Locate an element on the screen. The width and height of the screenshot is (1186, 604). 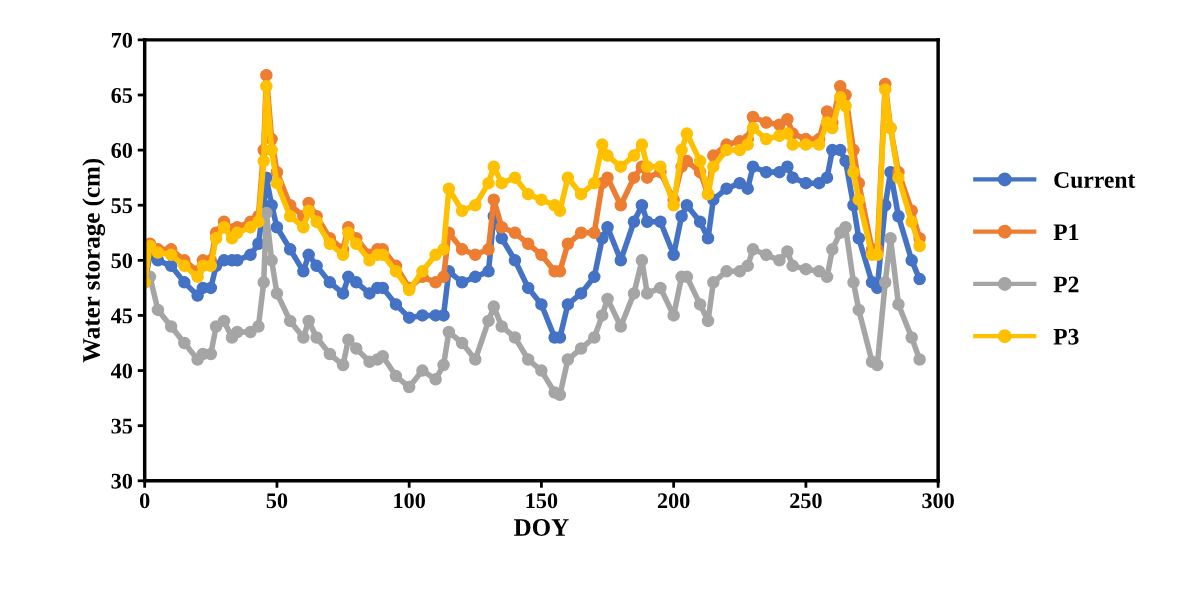
legend-label: P2 is located at coordinates (1066, 284).